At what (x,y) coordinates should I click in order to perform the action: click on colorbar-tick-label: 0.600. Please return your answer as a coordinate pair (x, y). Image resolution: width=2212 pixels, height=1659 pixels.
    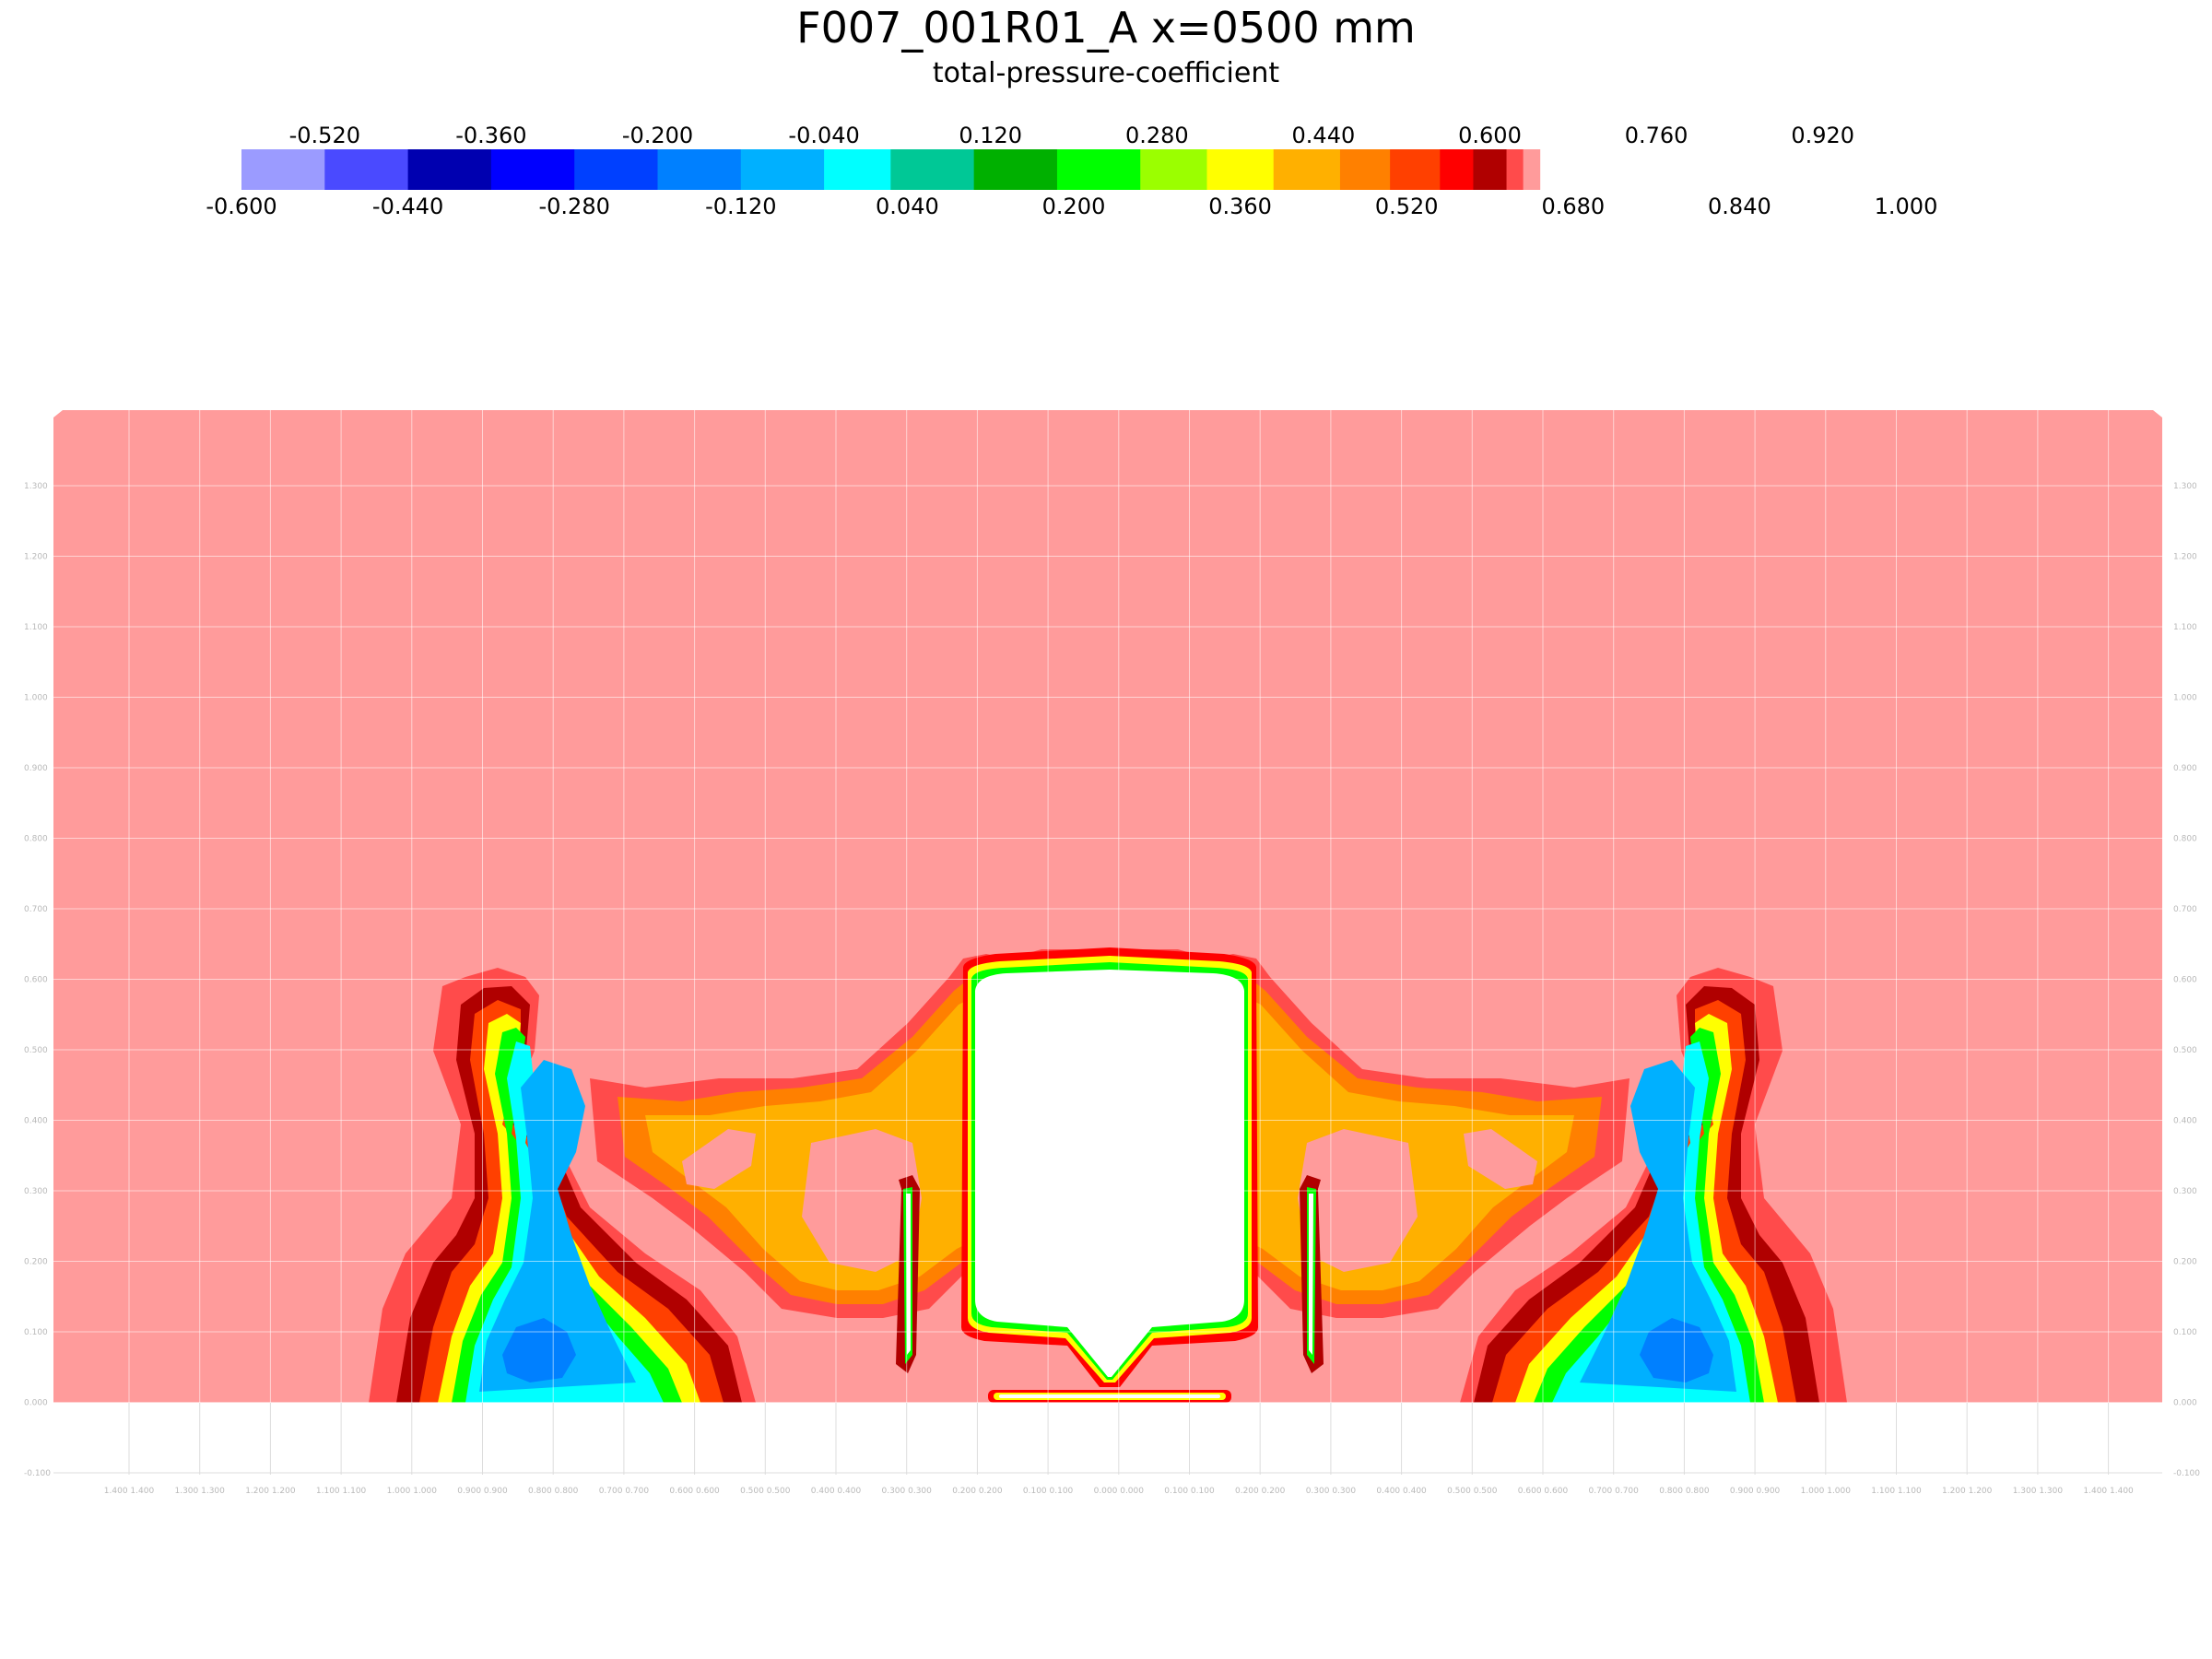
    Looking at the image, I should click on (1490, 135).